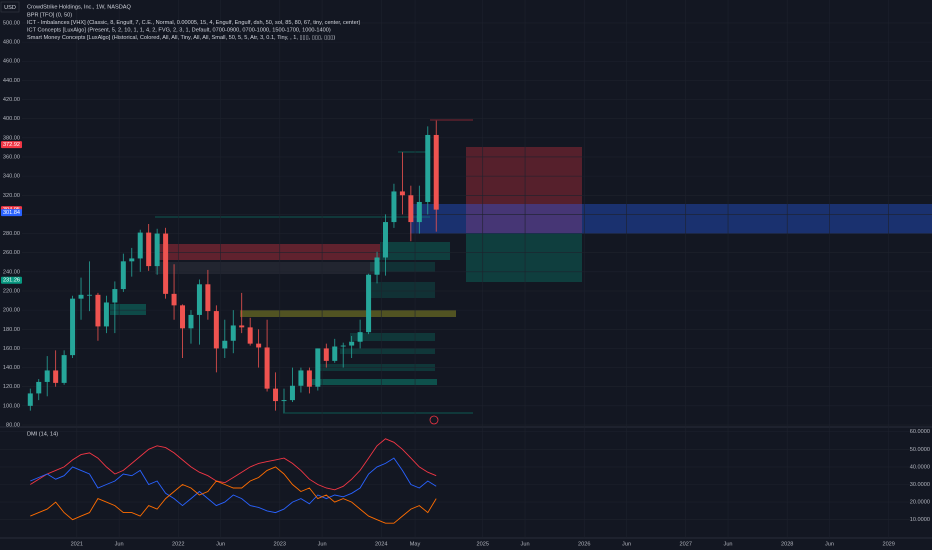 Image resolution: width=932 pixels, height=550 pixels. Describe the element at coordinates (79, 7) in the screenshot. I see `chart-title: CrowdStrike Holdings, Inc., 1W, NASDAQ` at that location.